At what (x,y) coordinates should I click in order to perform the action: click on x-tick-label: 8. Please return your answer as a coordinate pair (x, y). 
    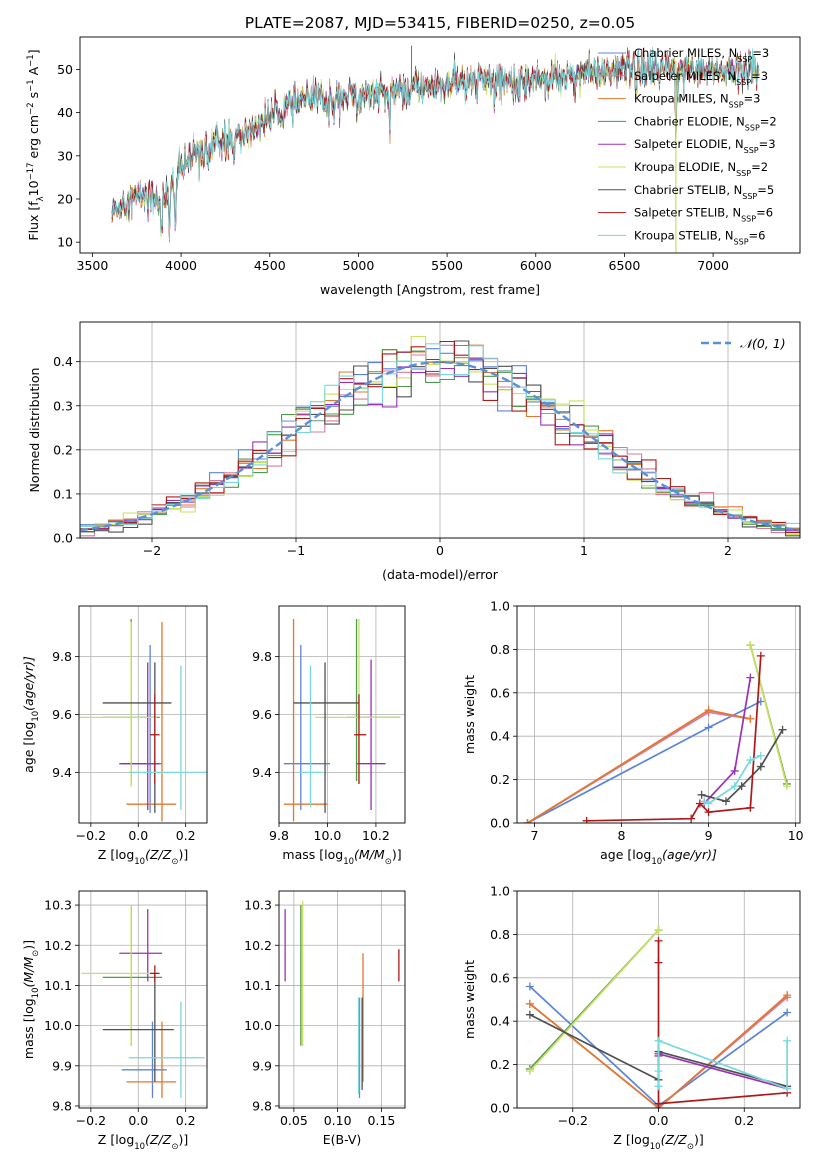
    Looking at the image, I should click on (622, 835).